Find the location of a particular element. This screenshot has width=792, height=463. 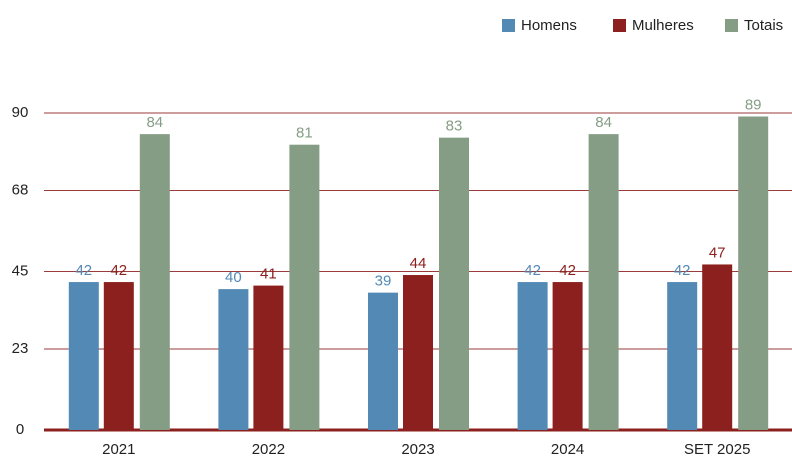

y-tick-label: 68 is located at coordinates (20, 189).